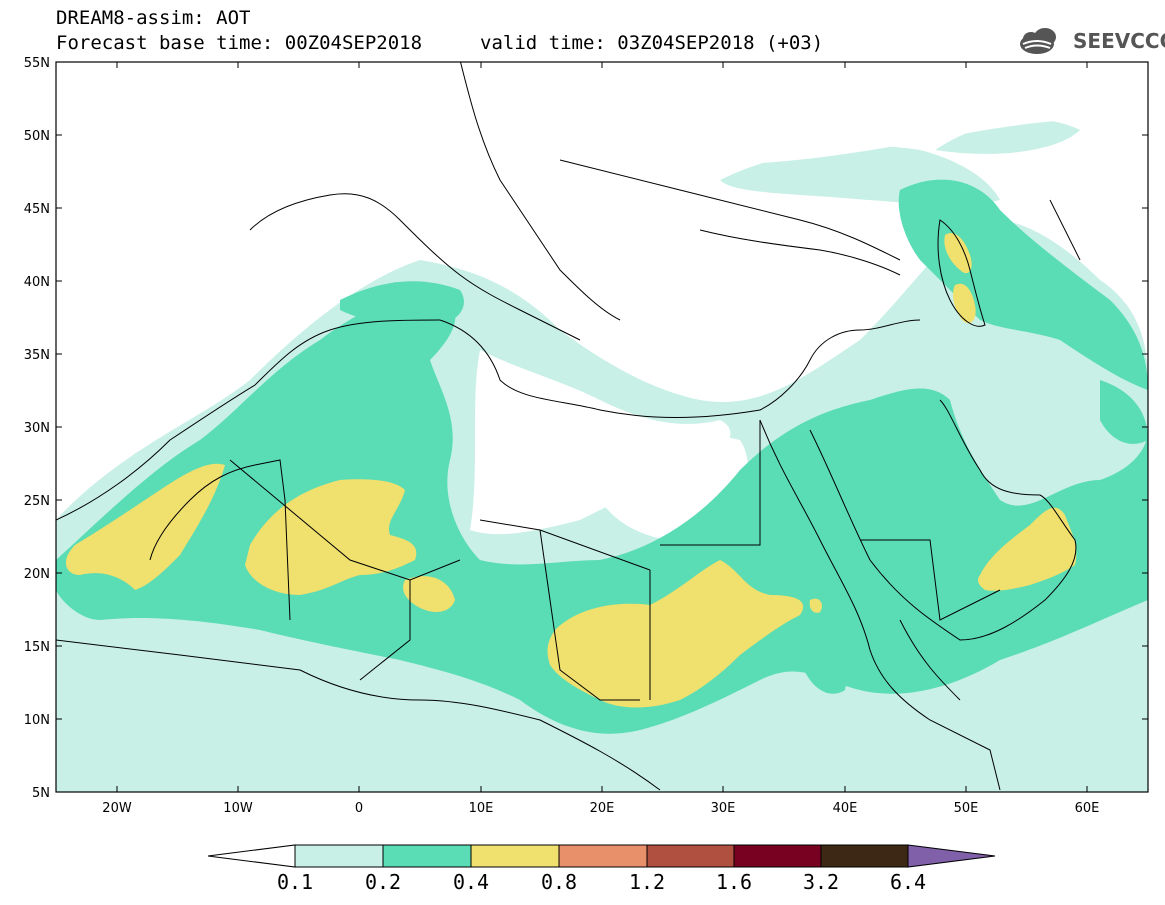  I want to click on colorbar-label: 1.2, so click(647, 882).